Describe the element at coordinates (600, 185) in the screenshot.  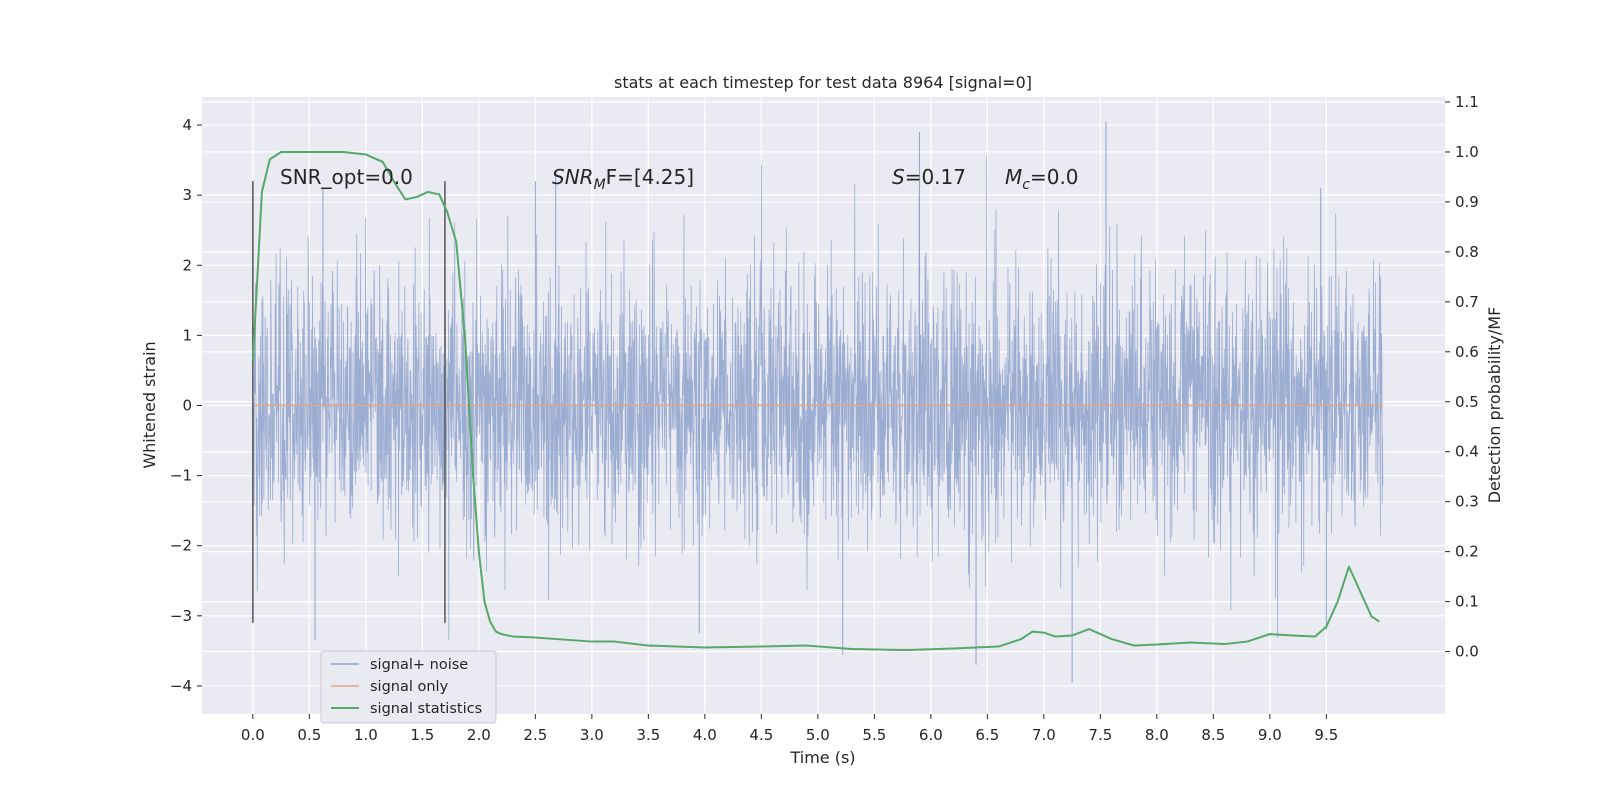
I see `snr-mf-sub: M` at that location.